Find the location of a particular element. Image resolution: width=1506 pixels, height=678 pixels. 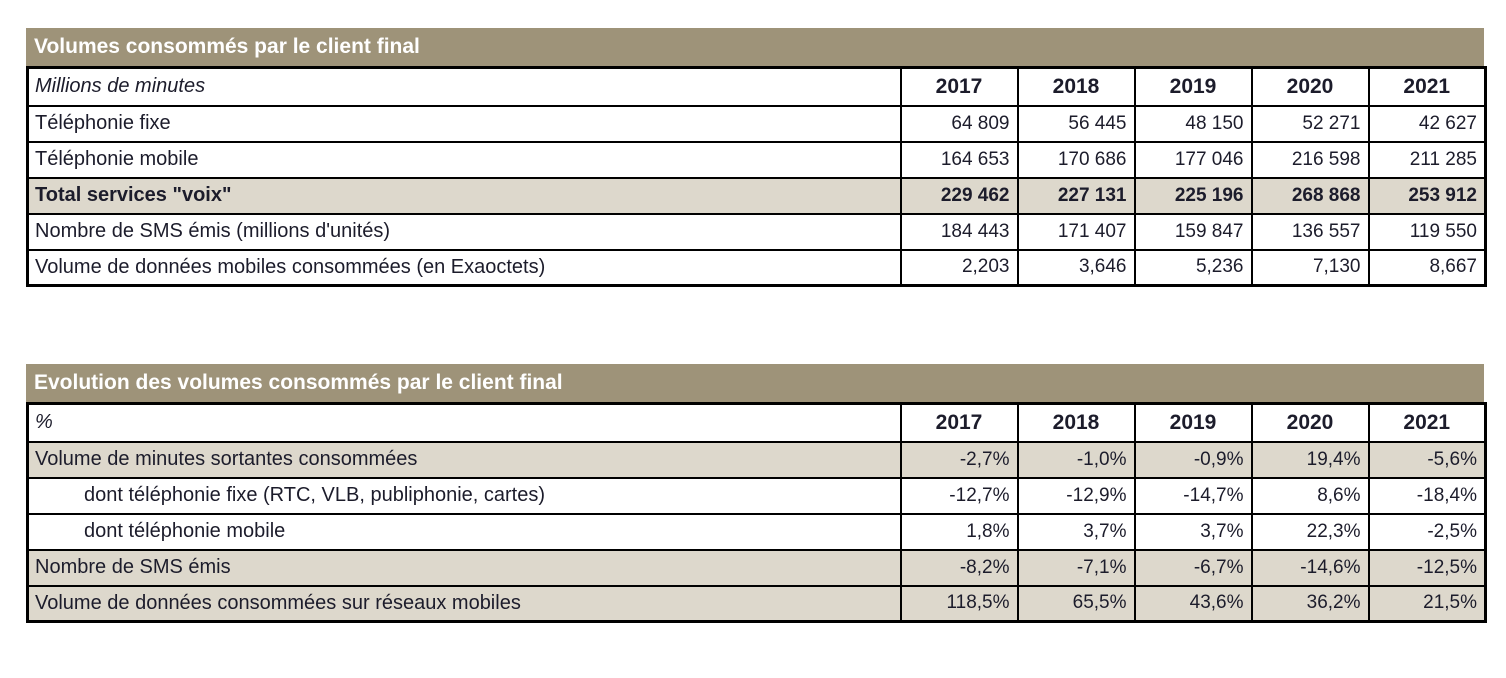

value-cell: 227 131 is located at coordinates (1076, 195).